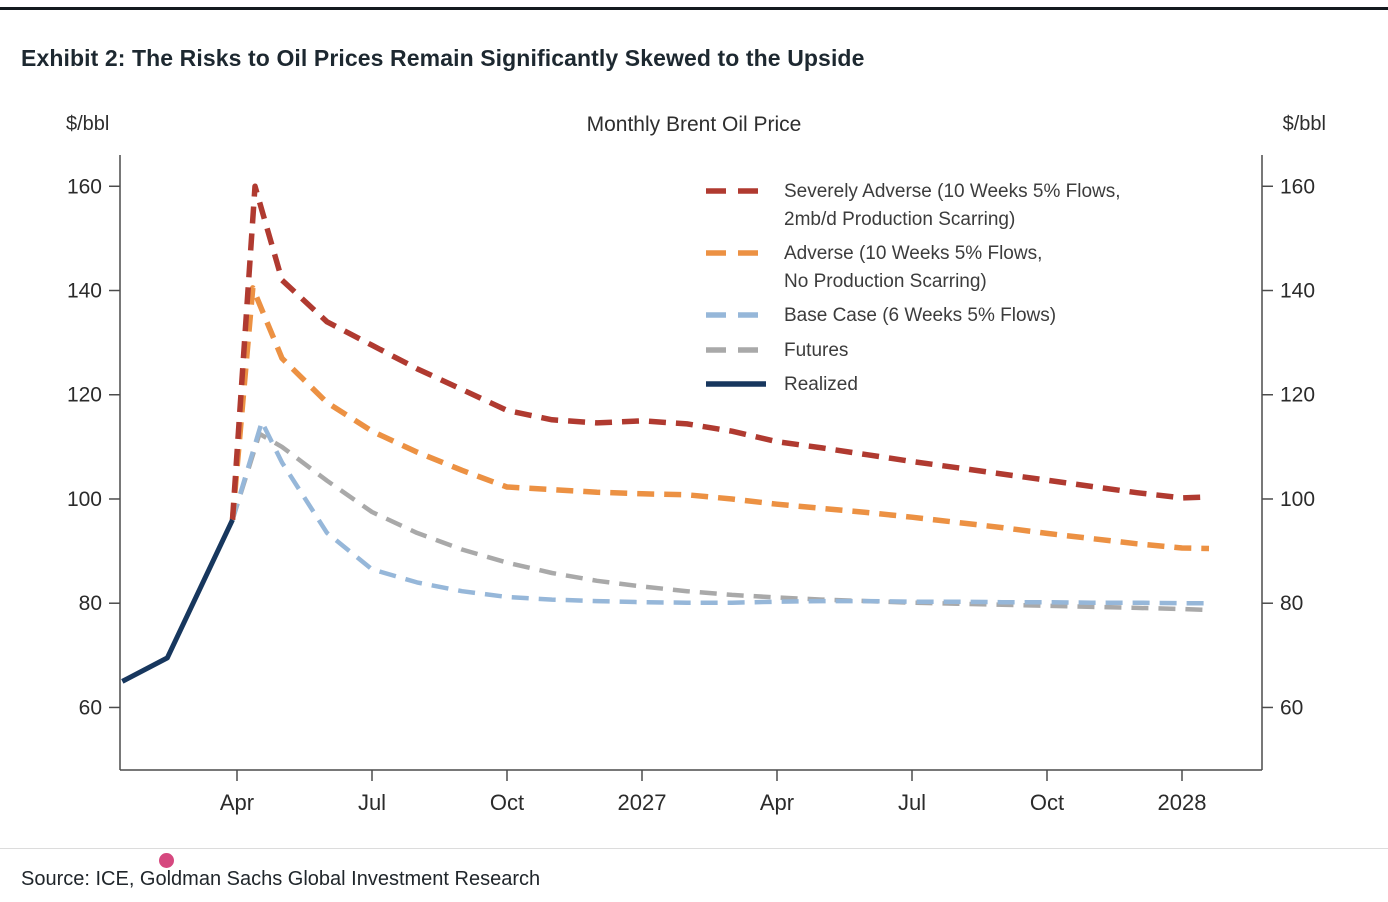  I want to click on legend-item-base-case: Base Case (6 Weeks 5% Flows), so click(913, 316).